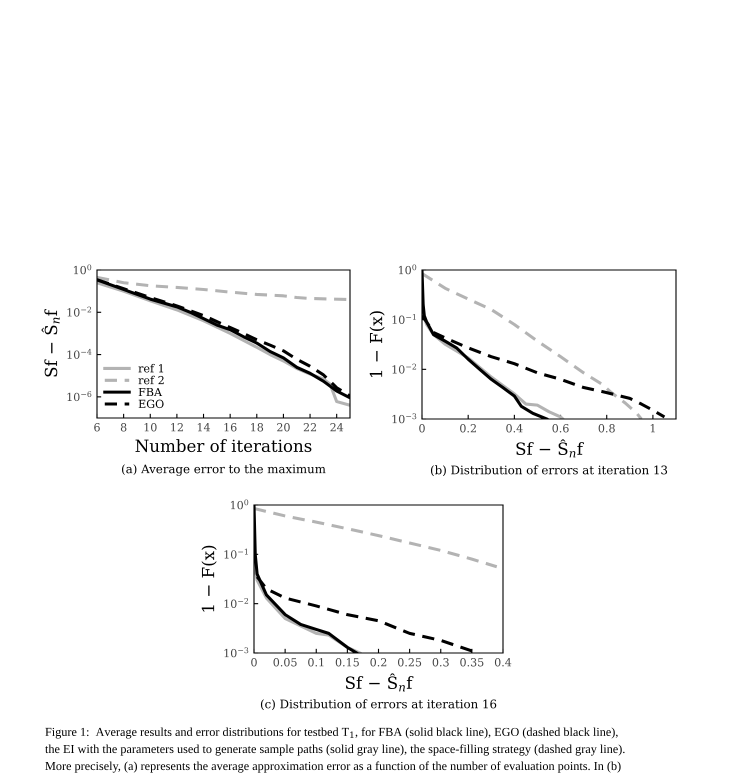 Image resolution: width=733 pixels, height=775 pixels. What do you see at coordinates (151, 368) in the screenshot?
I see `legend-label: ref 1` at bounding box center [151, 368].